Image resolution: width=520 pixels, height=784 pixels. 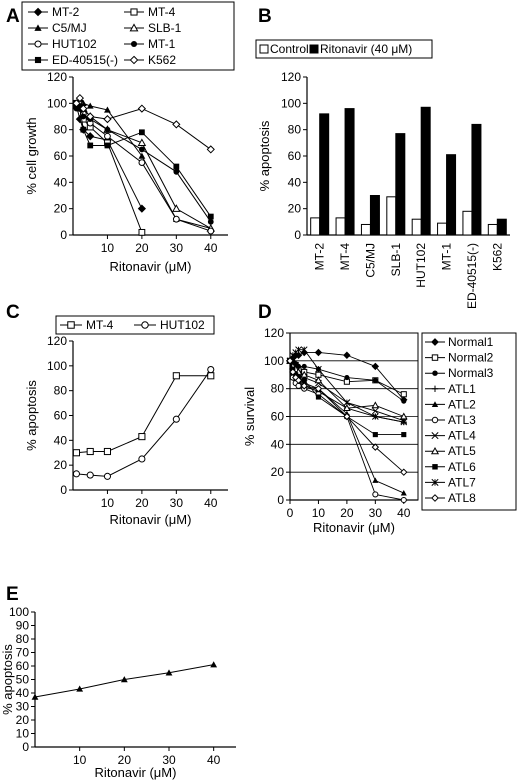 I want to click on legend-label-normal2: Normal2, so click(x=471, y=358).